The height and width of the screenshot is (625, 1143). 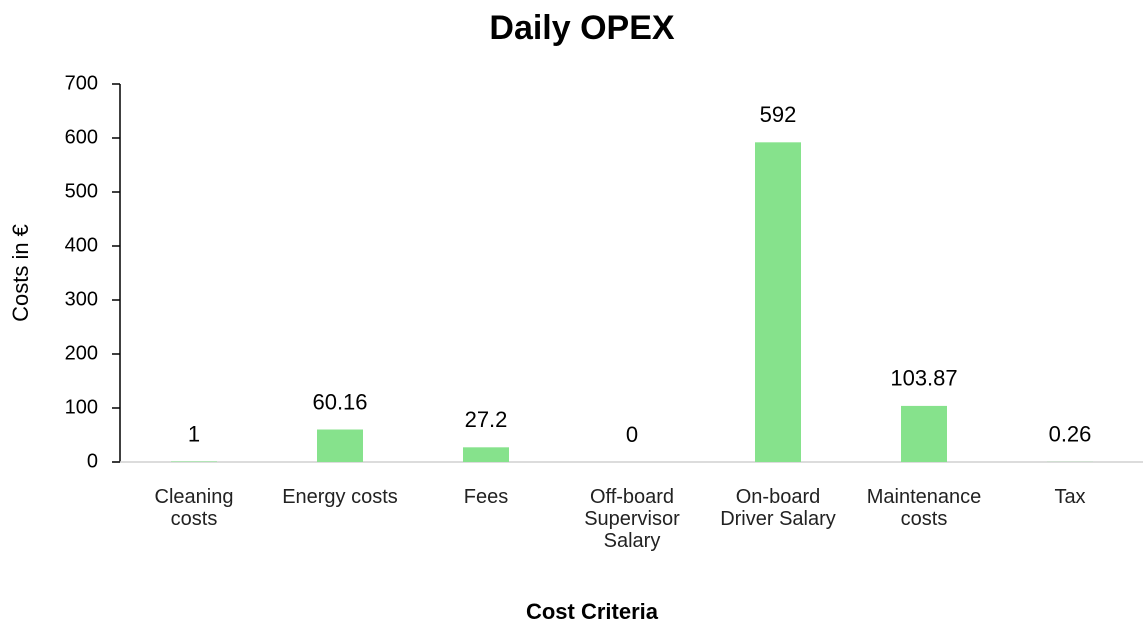 What do you see at coordinates (81, 353) in the screenshot?
I see `y-tick-label: 200` at bounding box center [81, 353].